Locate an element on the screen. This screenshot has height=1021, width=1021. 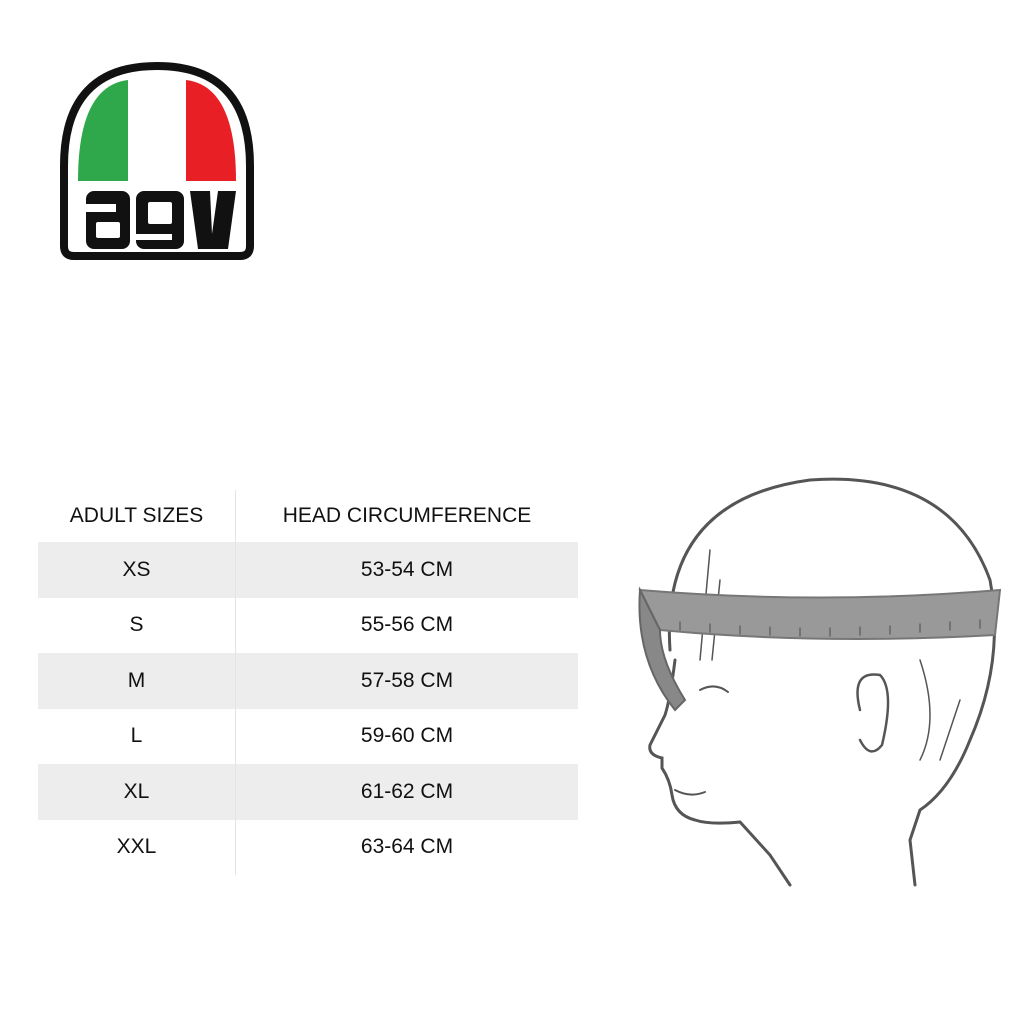
mouth is located at coordinates (690, 792).